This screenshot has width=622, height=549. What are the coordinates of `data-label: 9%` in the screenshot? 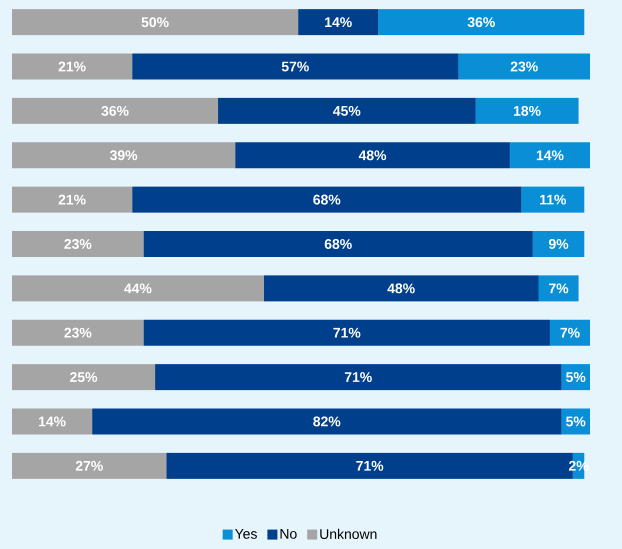 It's located at (558, 244).